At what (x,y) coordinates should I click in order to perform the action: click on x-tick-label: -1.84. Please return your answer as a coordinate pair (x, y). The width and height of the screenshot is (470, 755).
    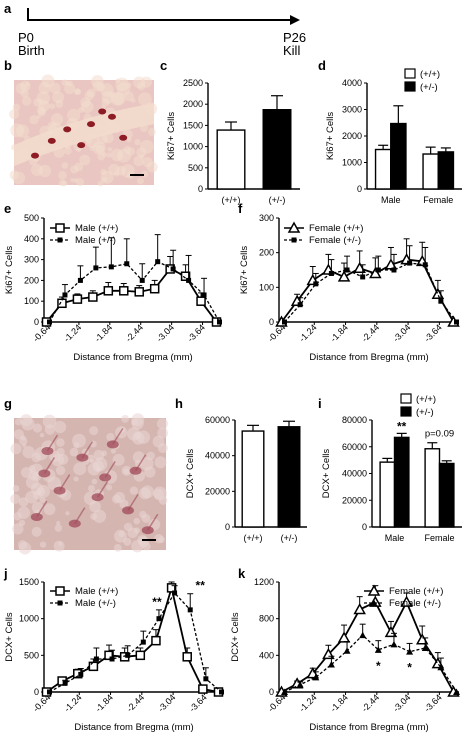
    Looking at the image, I should click on (104, 333).